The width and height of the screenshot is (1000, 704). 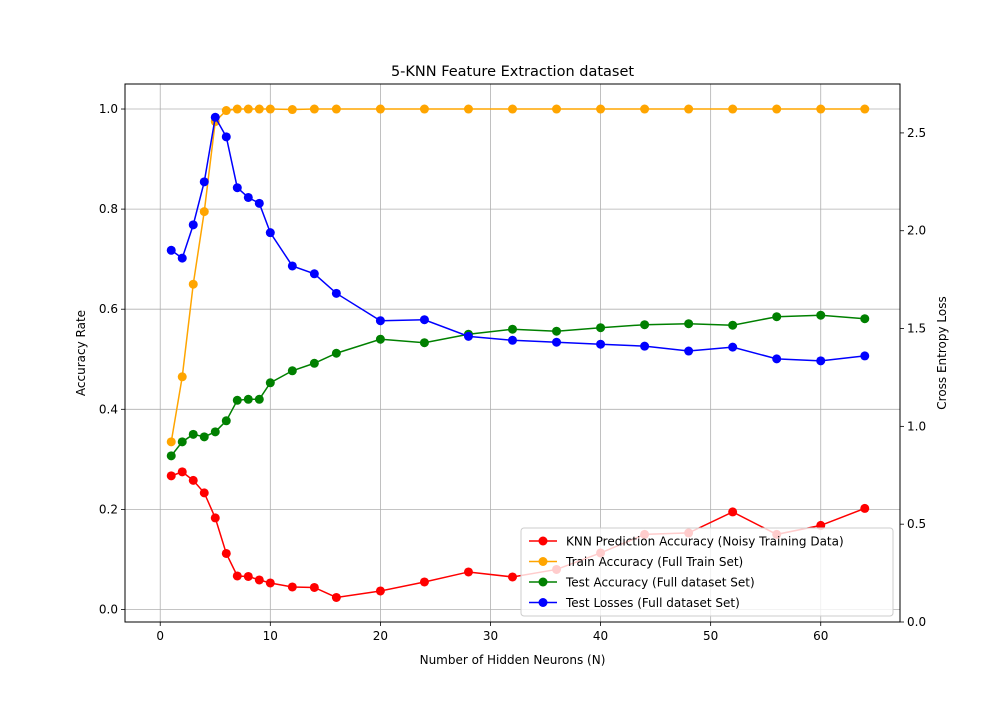 What do you see at coordinates (636, 562) in the screenshot?
I see `legend-item: Train Accuracy (Full Train Set)` at bounding box center [636, 562].